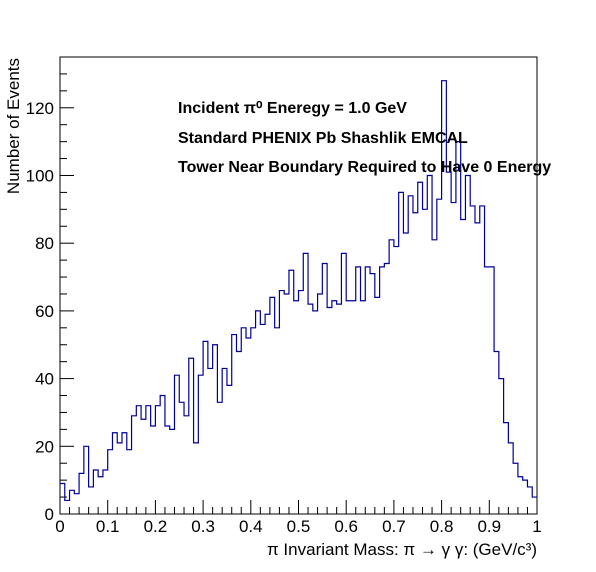 The width and height of the screenshot is (596, 572). What do you see at coordinates (108, 526) in the screenshot?
I see `x-tick-label: 0.1` at bounding box center [108, 526].